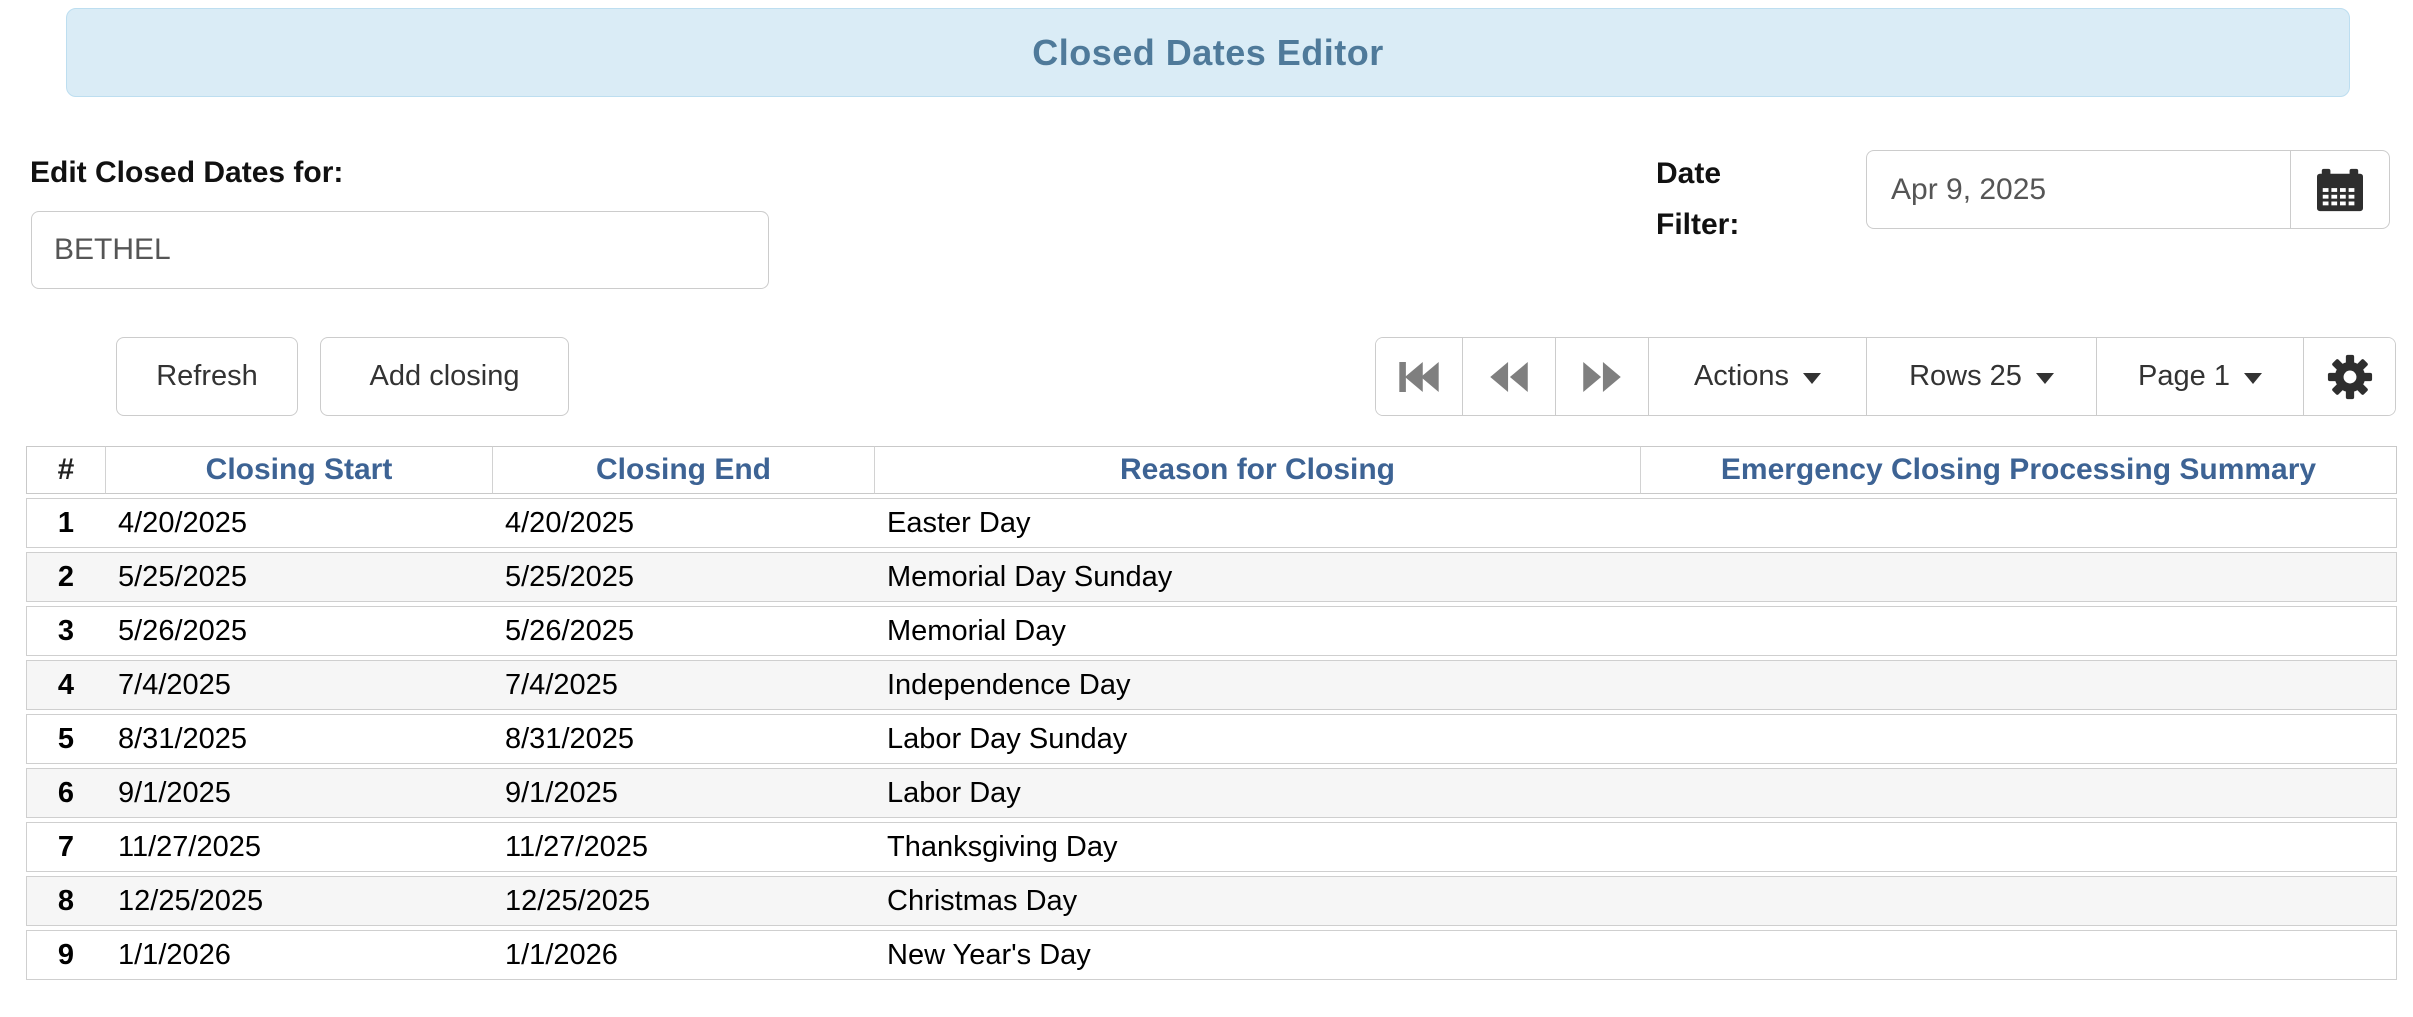 This screenshot has width=2413, height=1017. I want to click on column-header-closing-start: Closing Start, so click(298, 470).